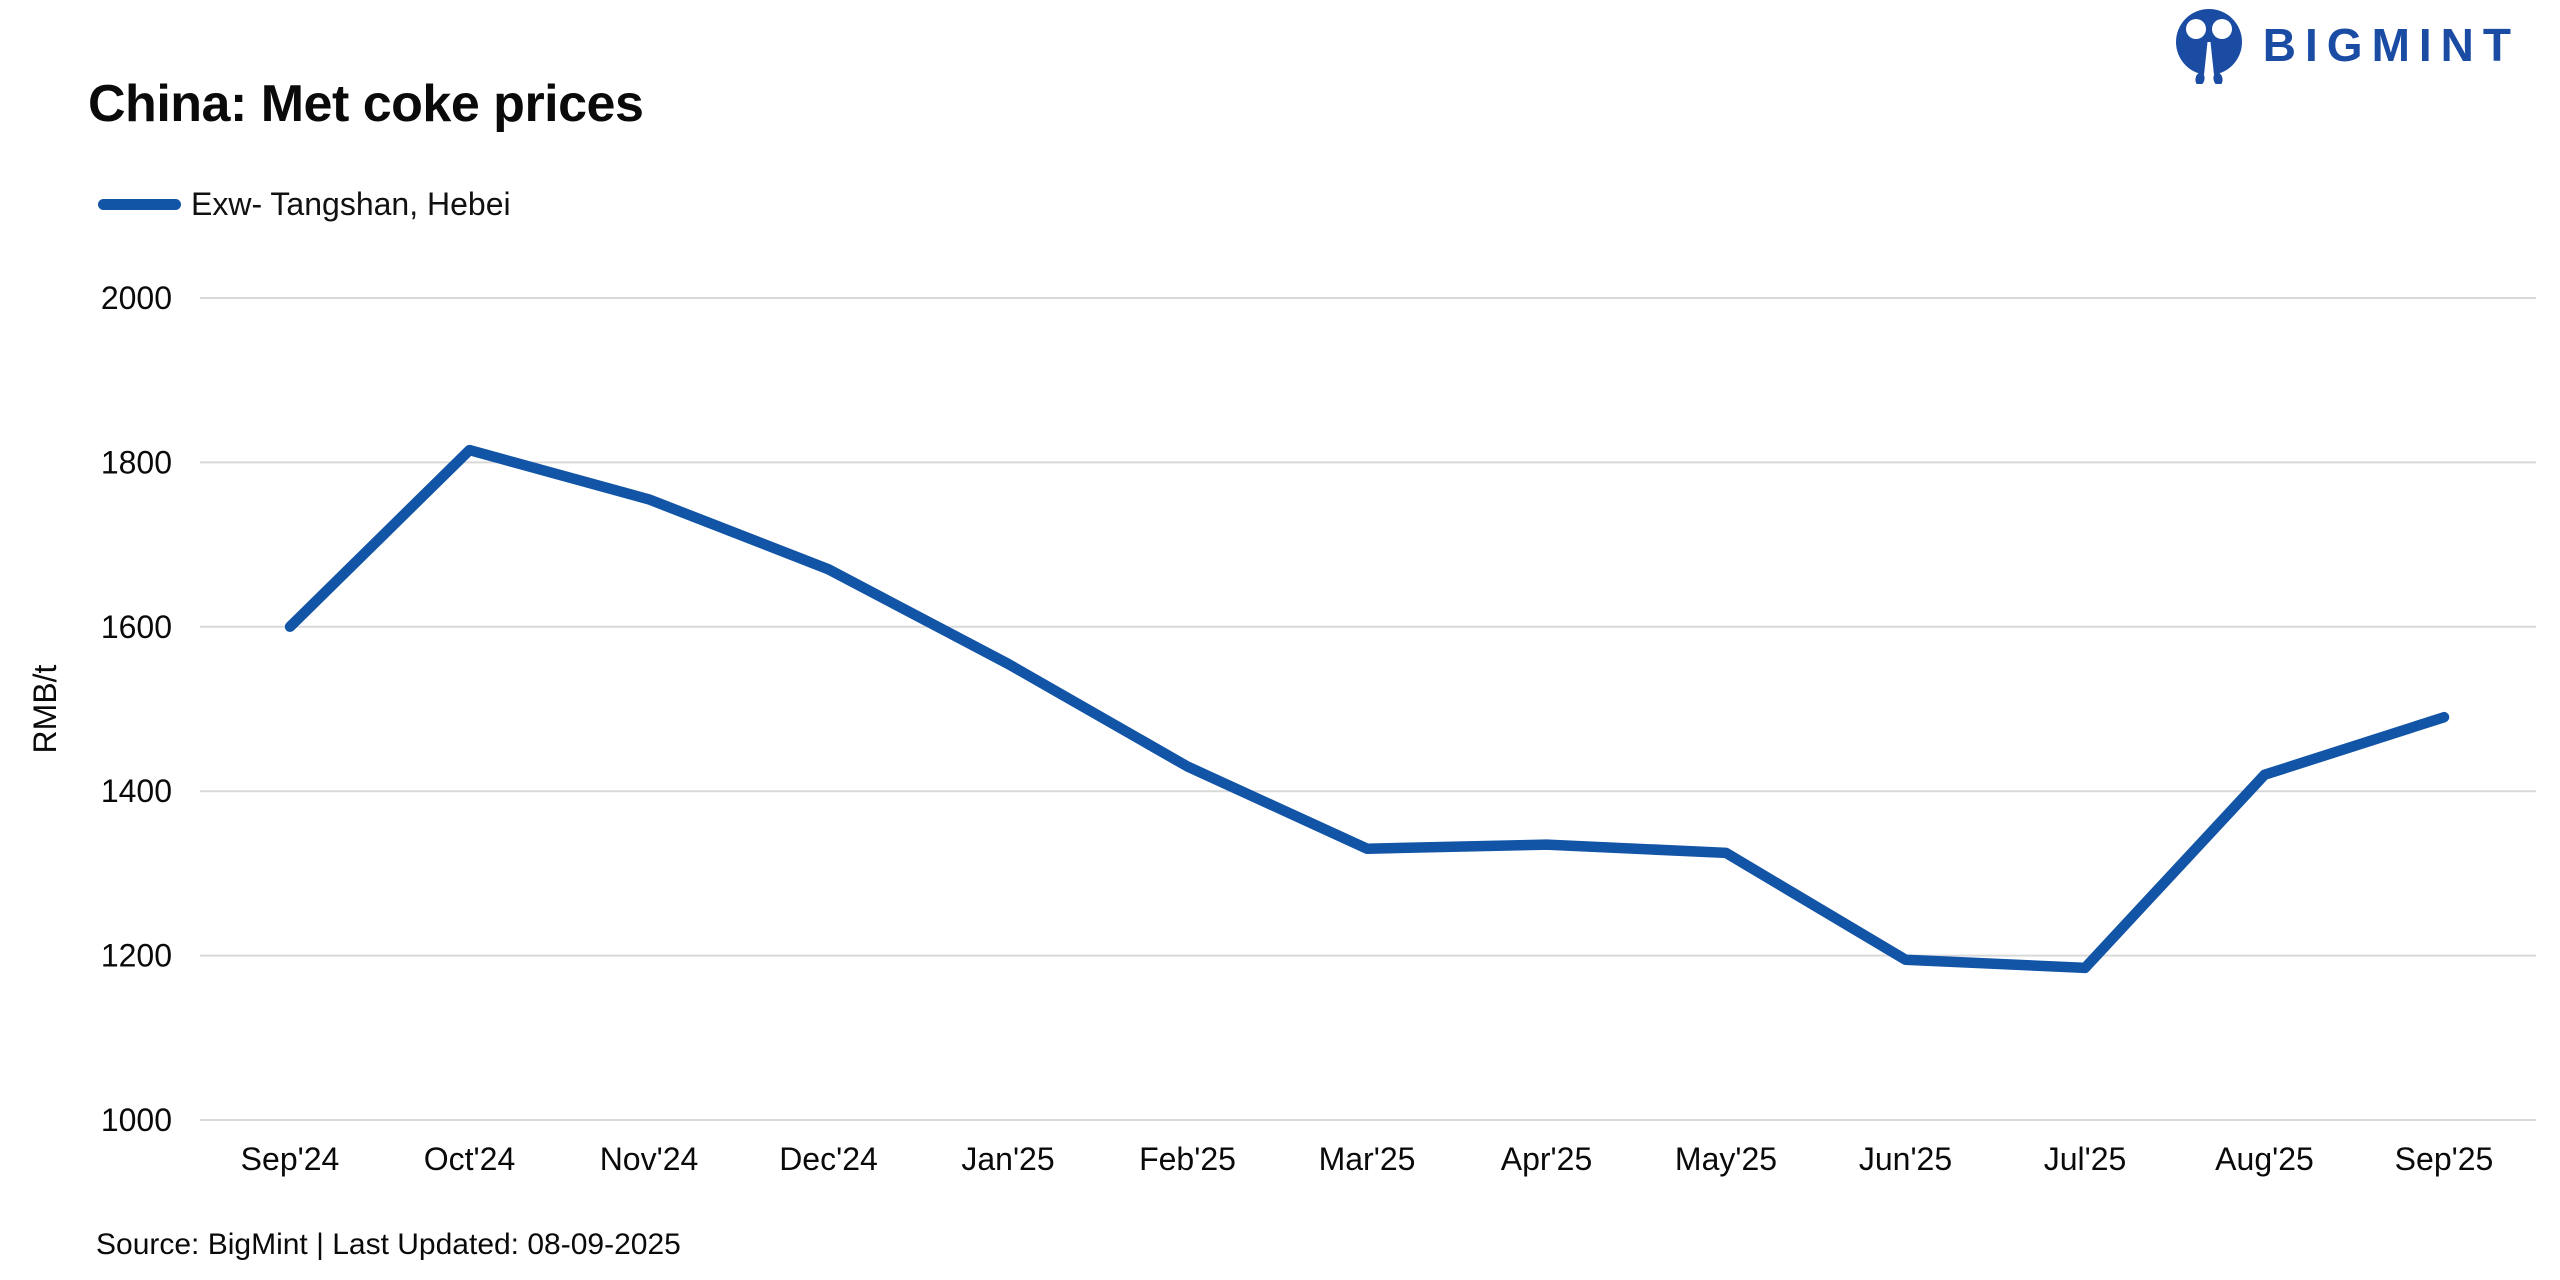  What do you see at coordinates (136, 298) in the screenshot?
I see `y-tick-label: 2000` at bounding box center [136, 298].